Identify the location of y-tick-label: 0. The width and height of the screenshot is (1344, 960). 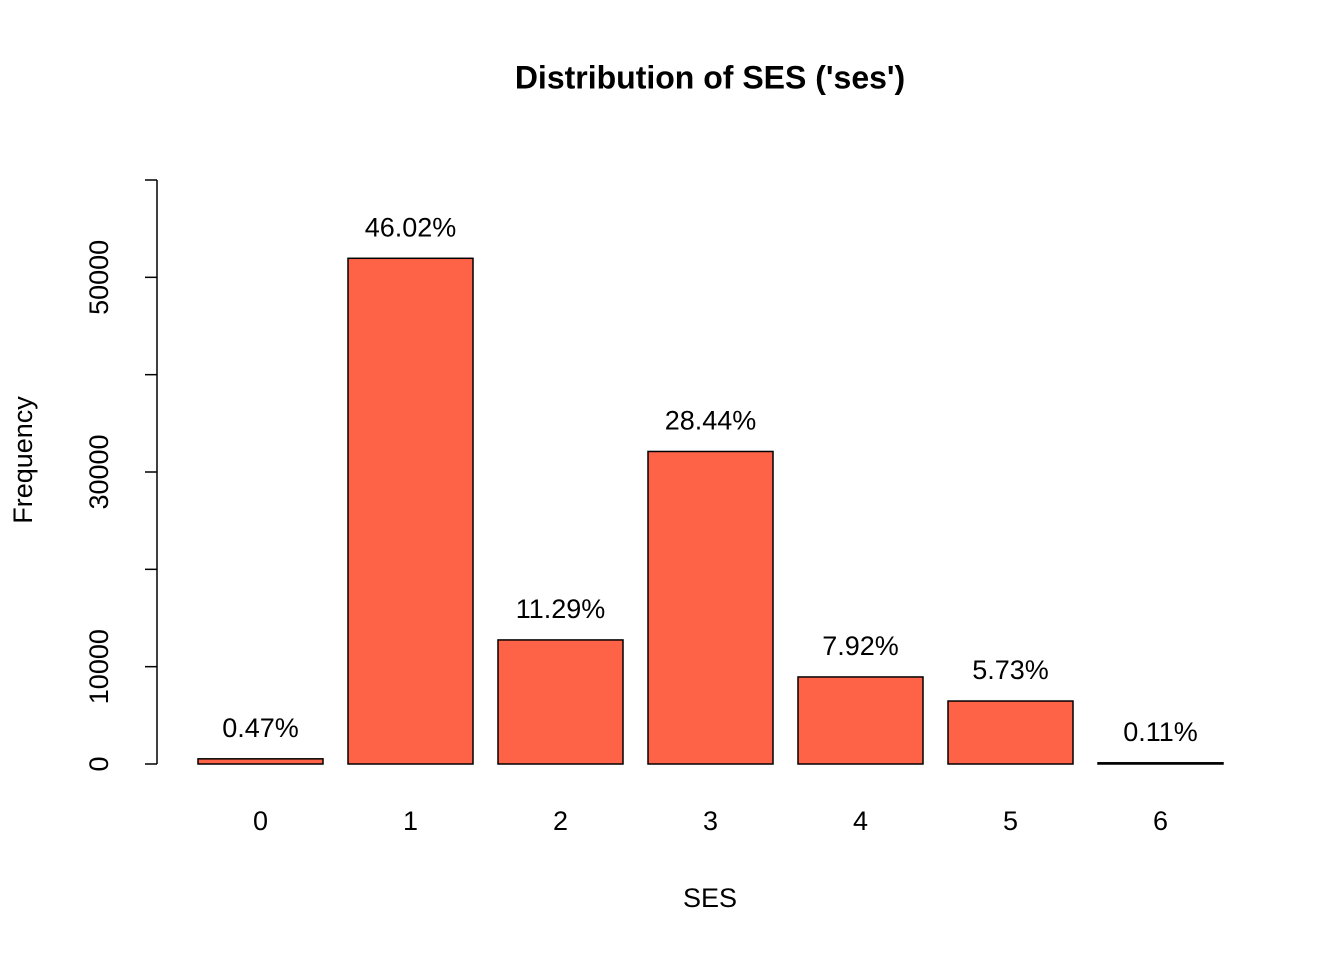
(99, 763).